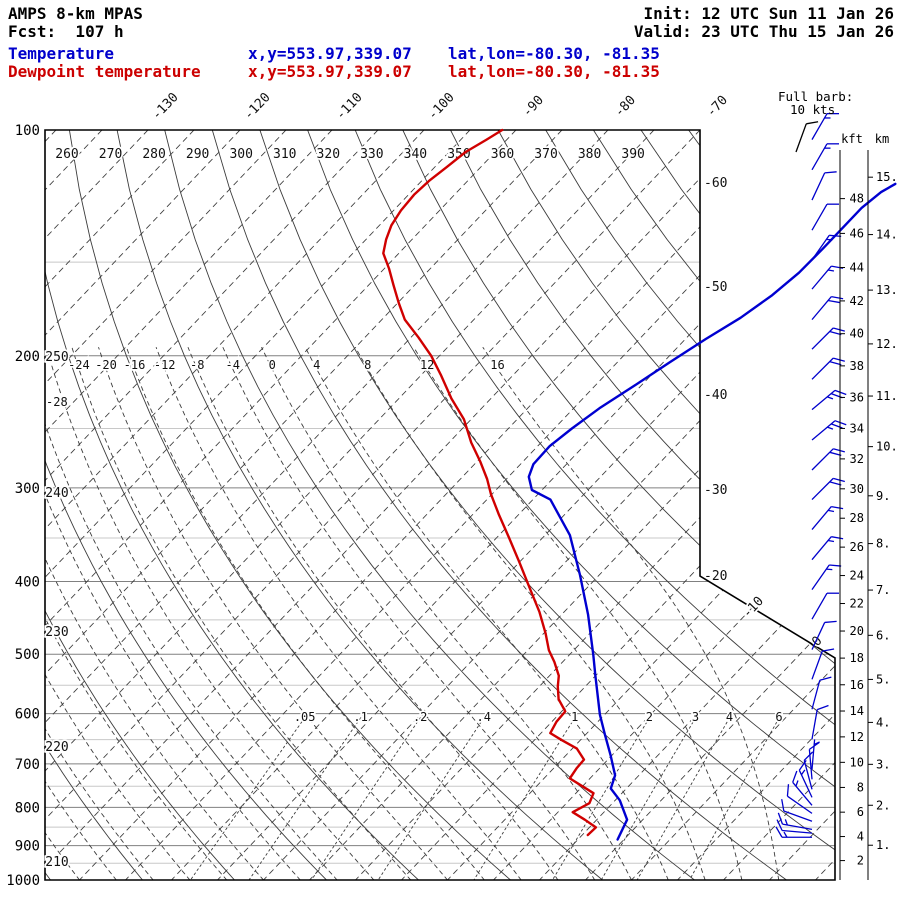  I want to click on barb-legend: Full barb:10 kts, so click(815, 121).